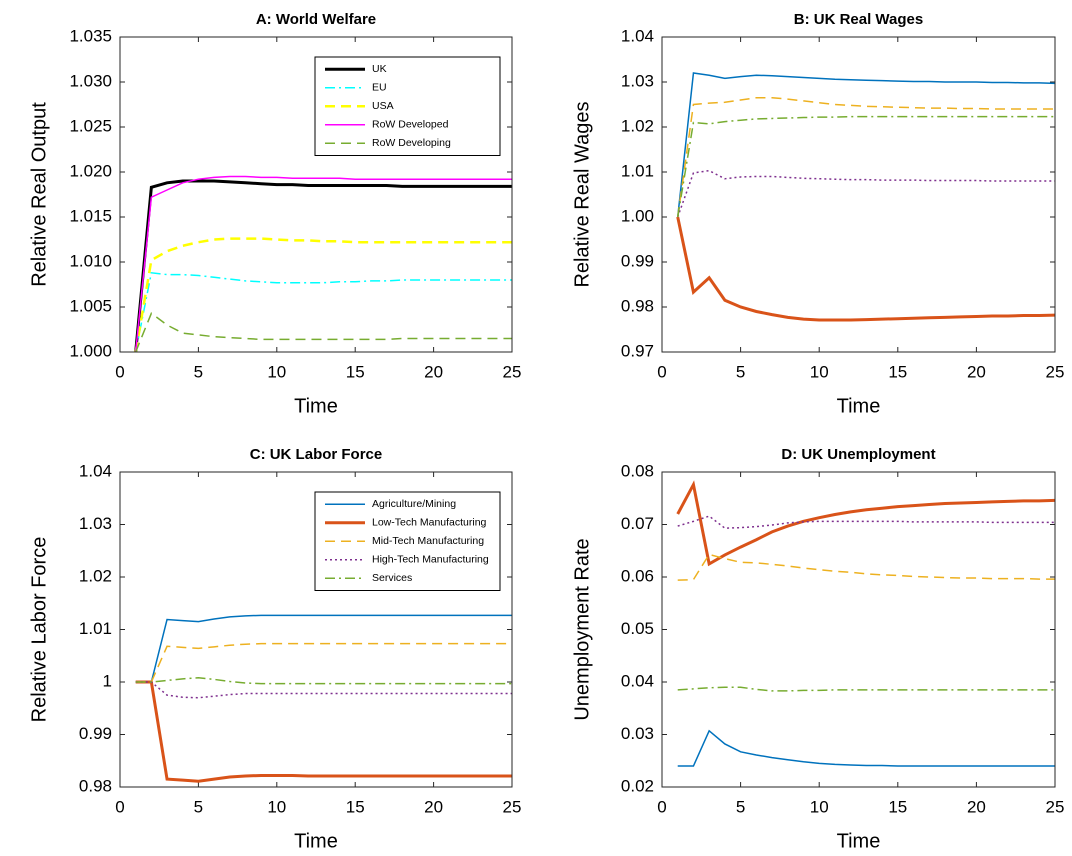 The image size is (1072, 856). Describe the element at coordinates (637, 733) in the screenshot. I see `y-tick-label: 0.03` at that location.